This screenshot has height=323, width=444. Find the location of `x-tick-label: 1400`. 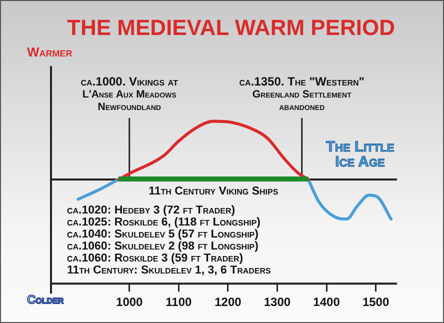

x-tick-label: 1400 is located at coordinates (326, 302).